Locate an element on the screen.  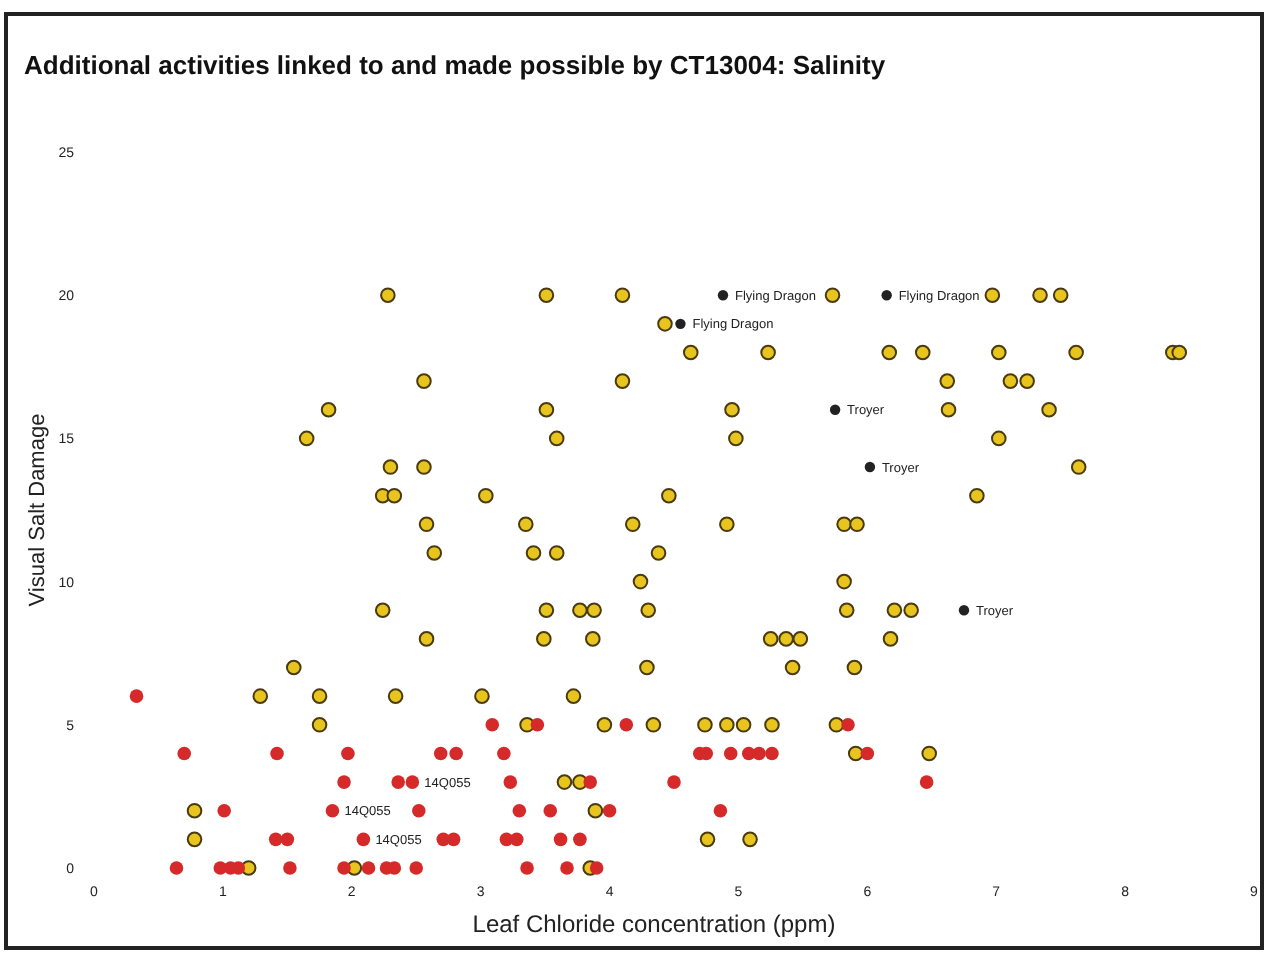
chart-title: Additional activities linked to and made possible by CT13004: Salinity is located at coordinates (455, 65).